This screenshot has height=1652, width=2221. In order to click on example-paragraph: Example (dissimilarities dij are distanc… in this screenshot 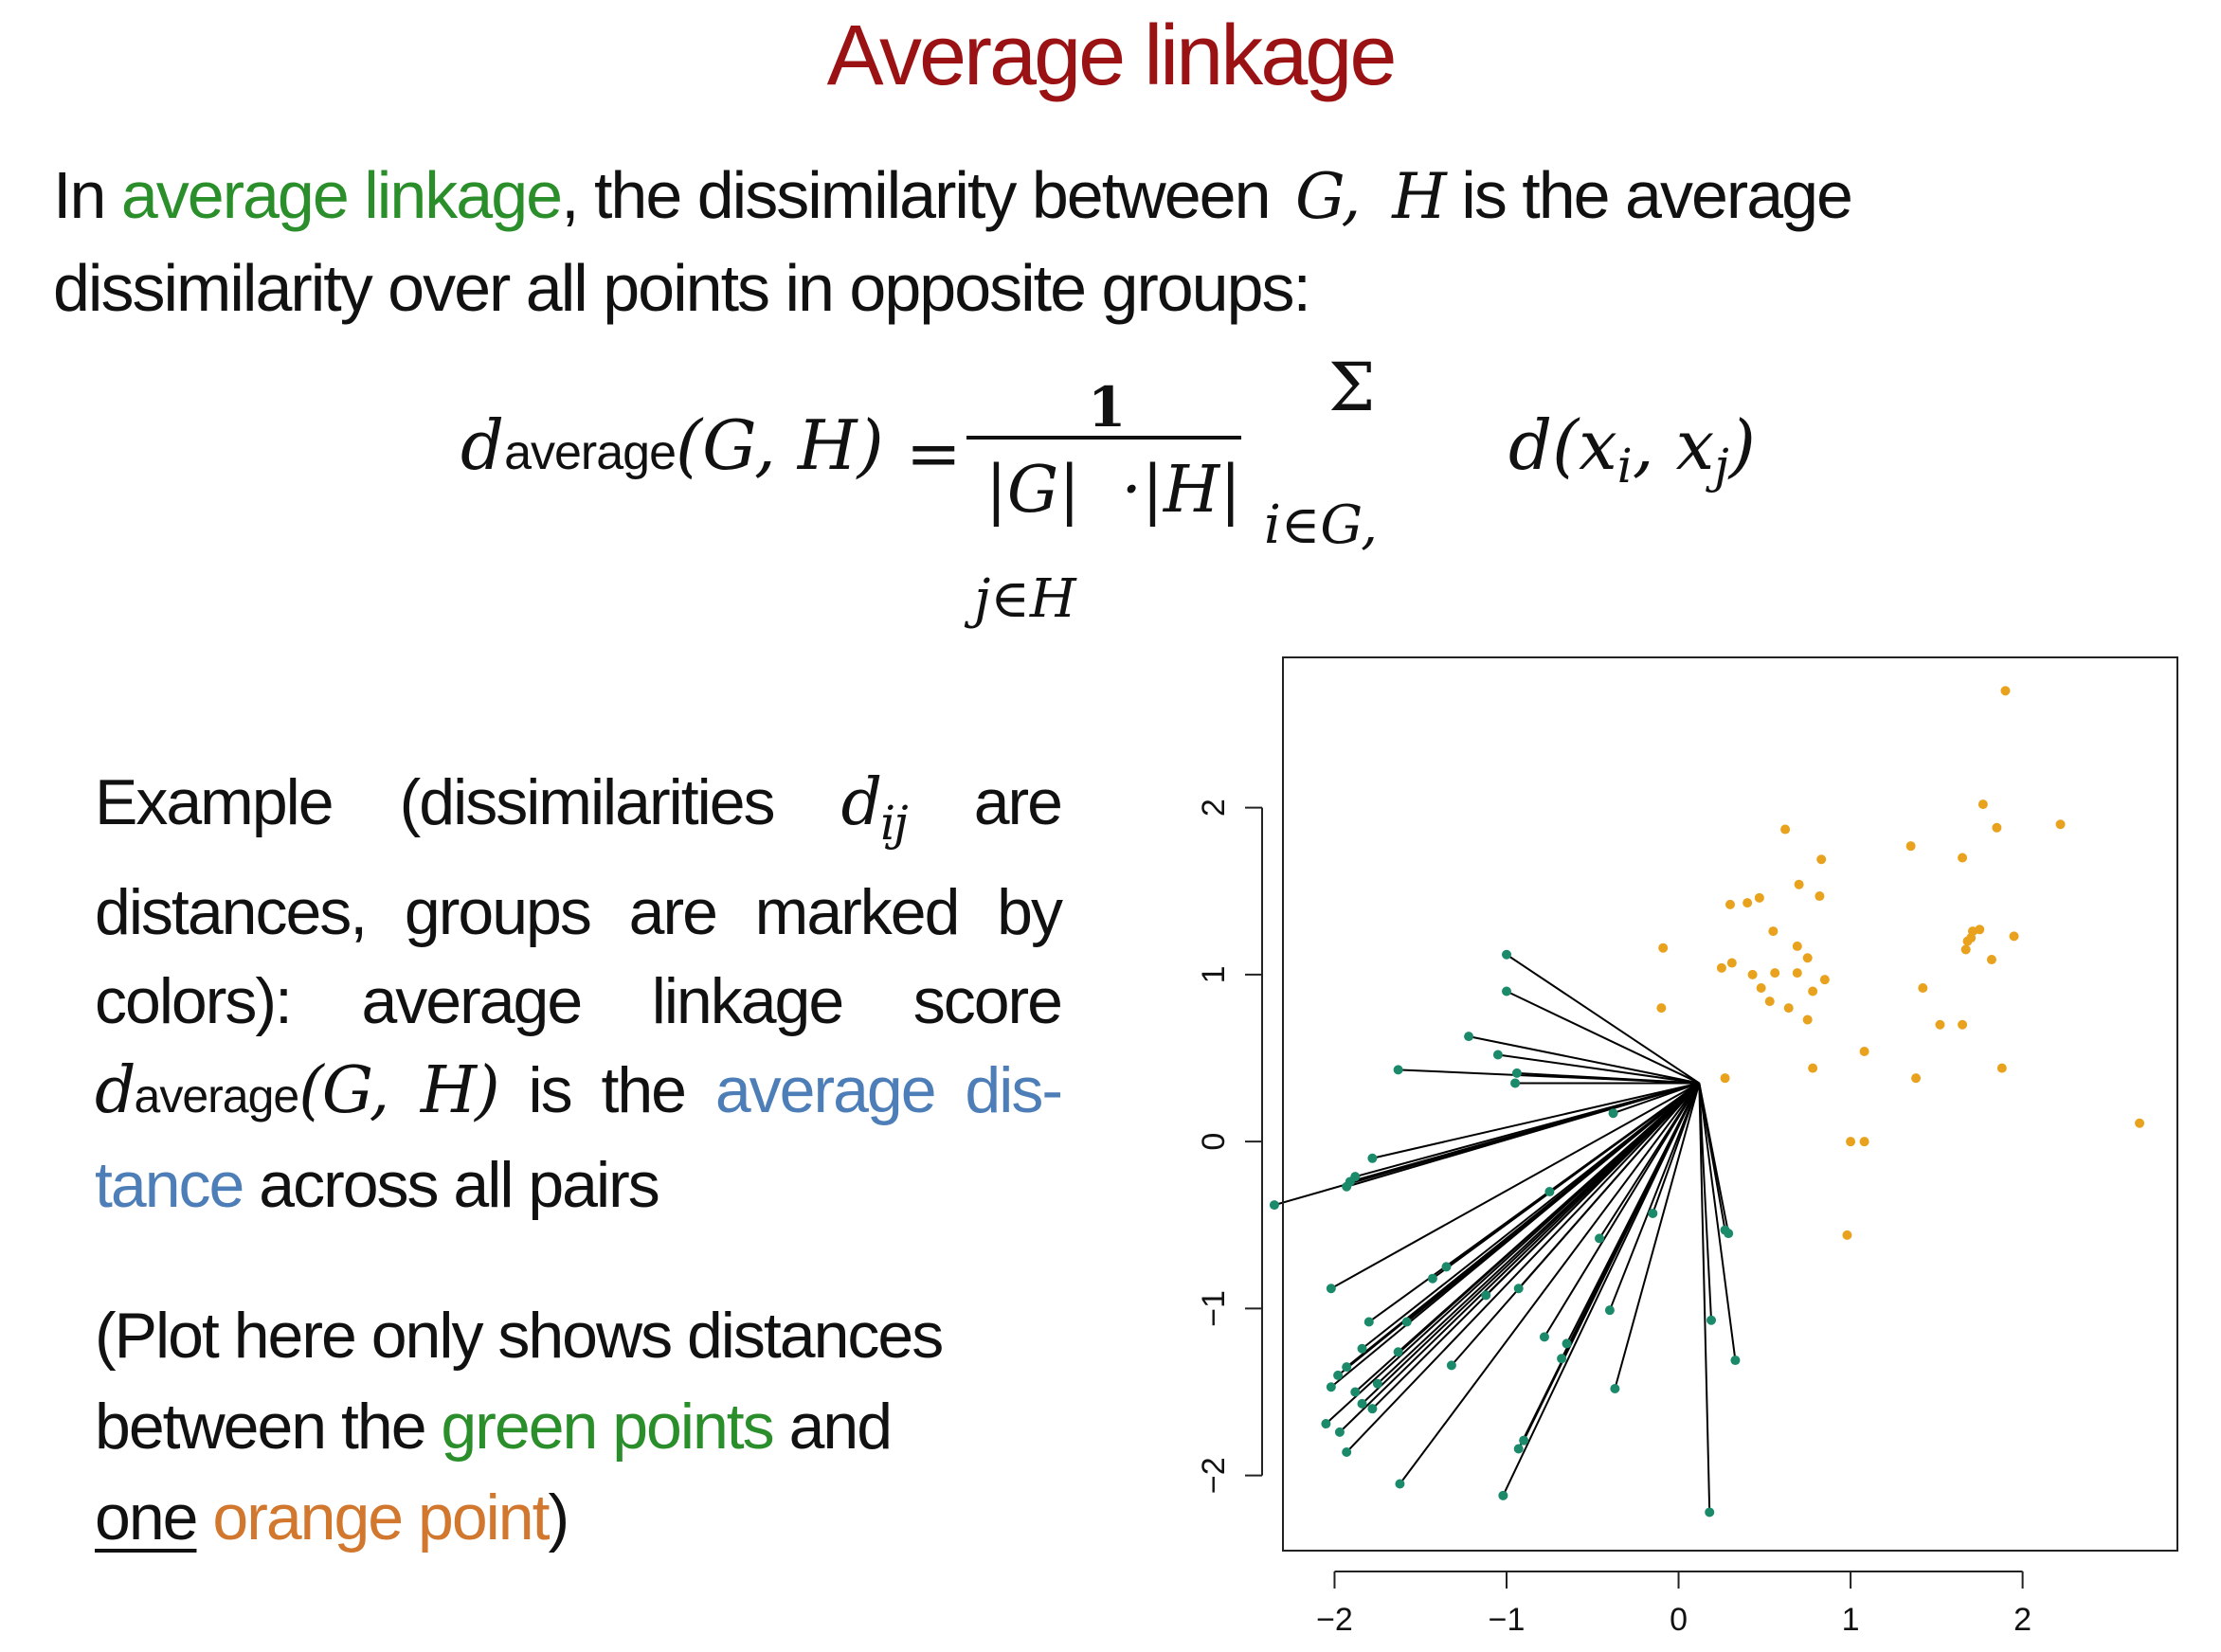, I will do `click(579, 994)`.